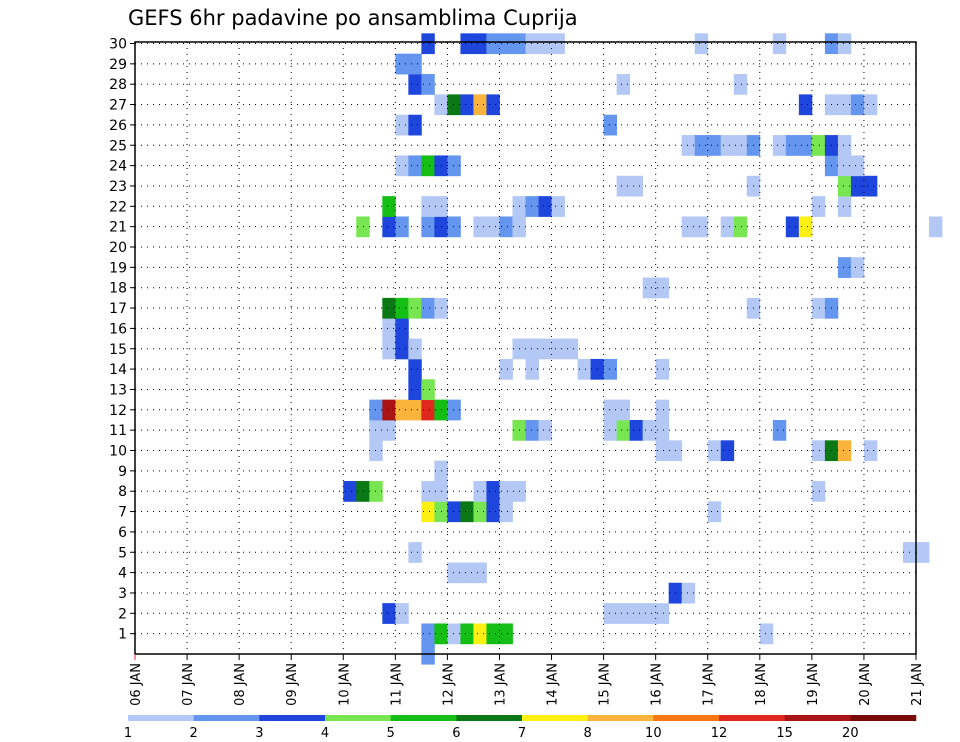  I want to click on colorbar-label: 10, so click(653, 733).